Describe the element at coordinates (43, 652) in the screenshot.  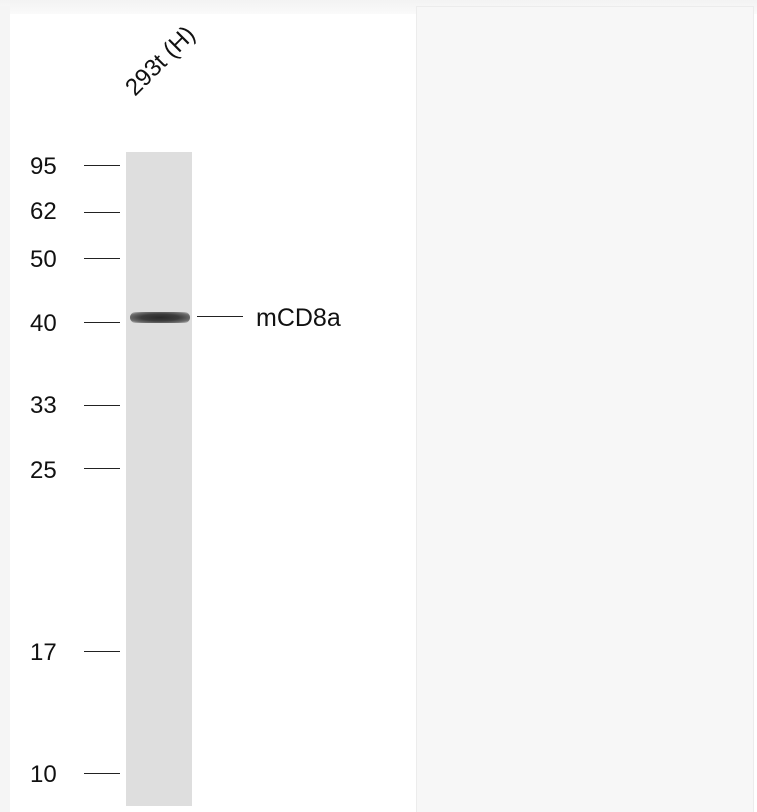
I see `marker-label-17: 17` at that location.